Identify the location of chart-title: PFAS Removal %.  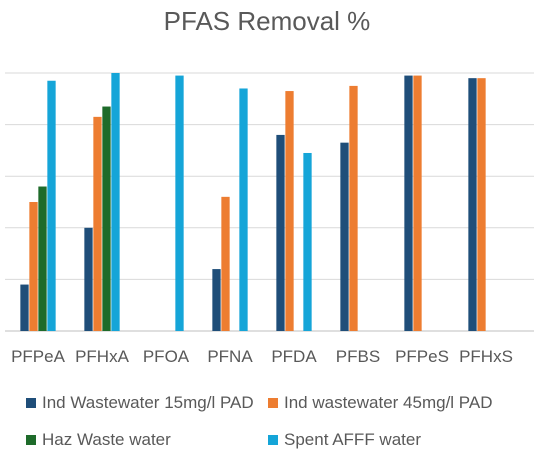
(267, 21).